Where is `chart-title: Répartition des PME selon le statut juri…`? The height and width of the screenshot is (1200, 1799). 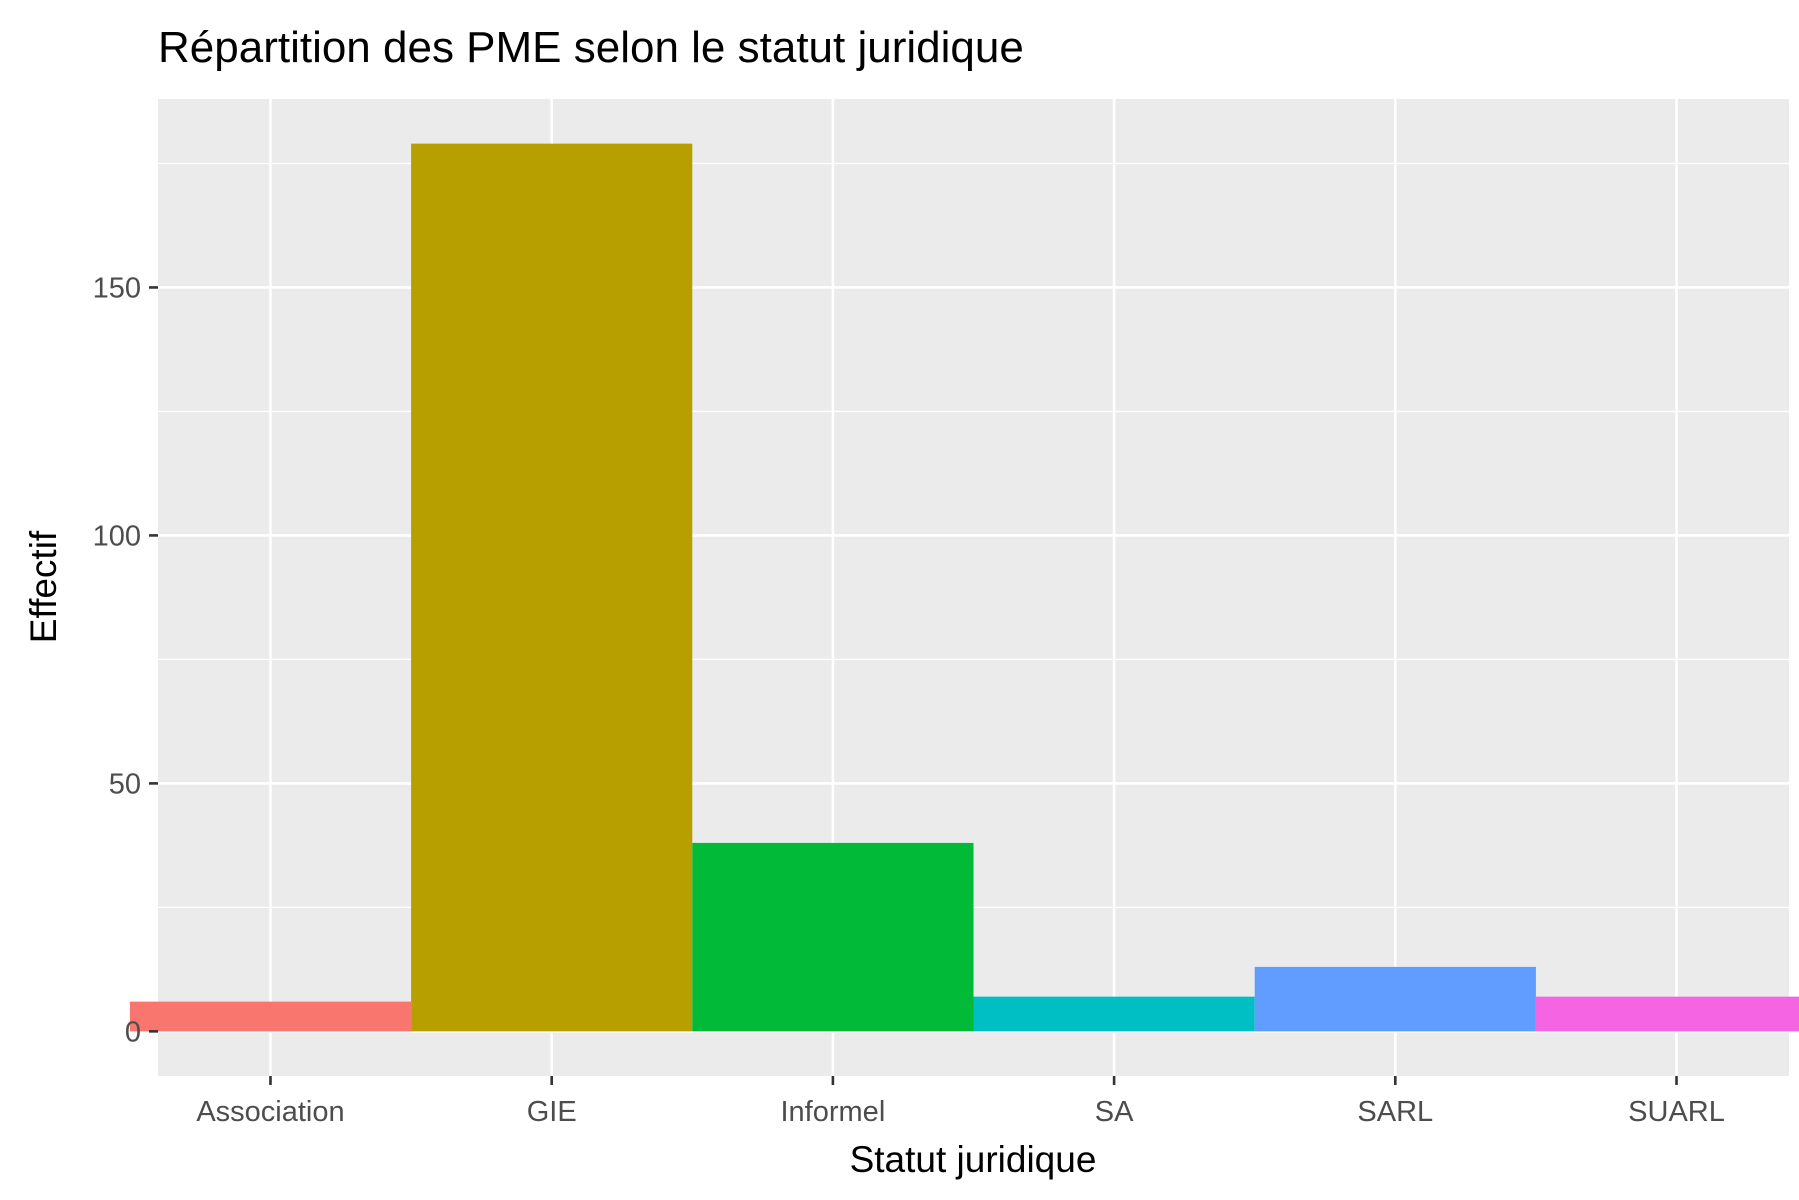 chart-title: Répartition des PME selon le statut juri… is located at coordinates (591, 47).